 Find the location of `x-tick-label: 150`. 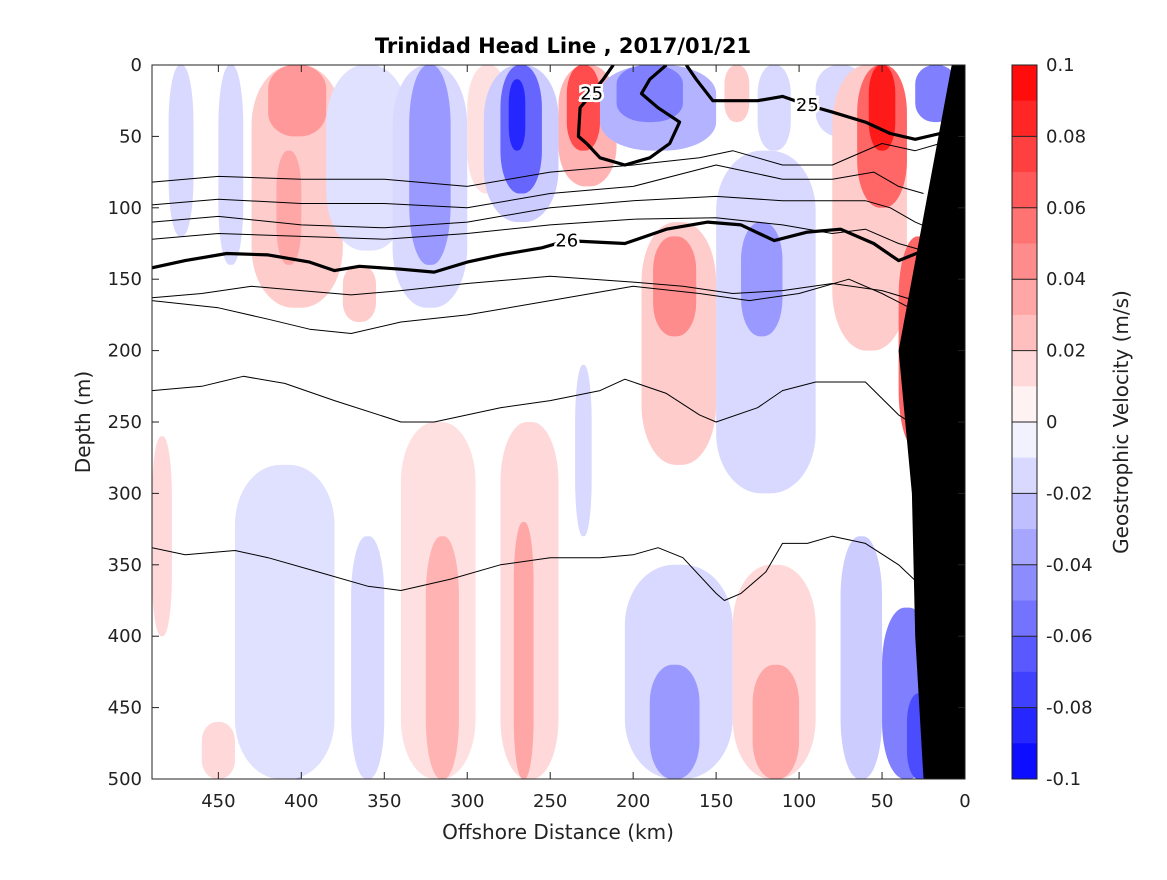

x-tick-label: 150 is located at coordinates (716, 801).